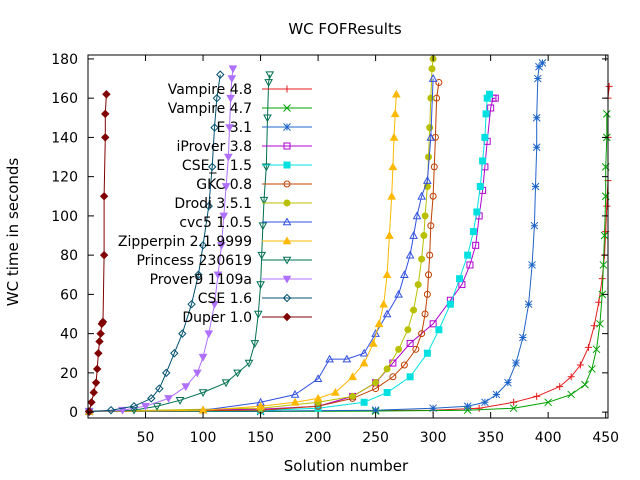 This screenshot has width=640, height=480. Describe the element at coordinates (240, 109) in the screenshot. I see `legend-entry: Vampire 4.7` at that location.